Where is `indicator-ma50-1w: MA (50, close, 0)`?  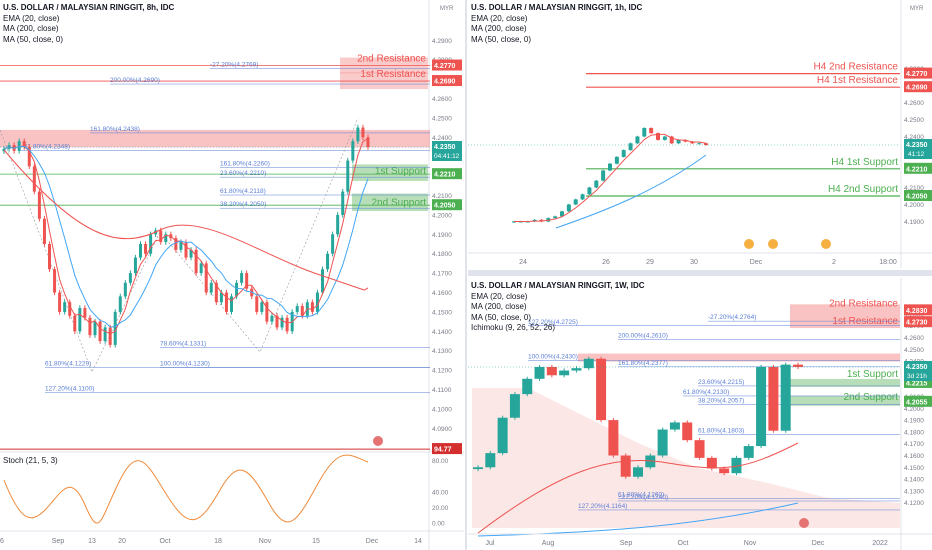
indicator-ma50-1w: MA (50, close, 0) is located at coordinates (501, 317).